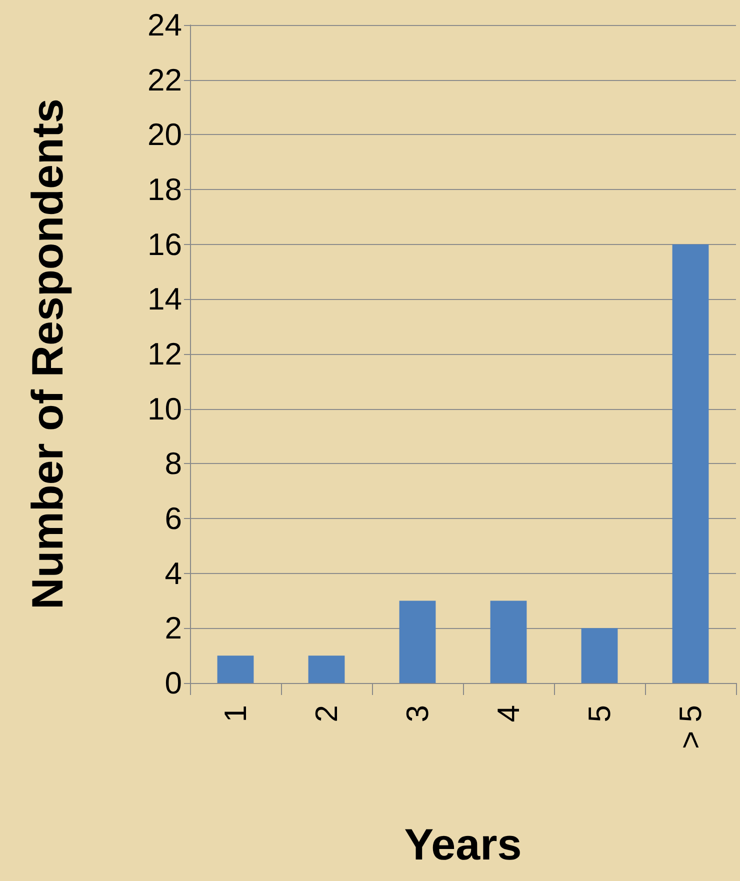 Image resolution: width=740 pixels, height=881 pixels. I want to click on y-tick-label: 18, so click(165, 189).